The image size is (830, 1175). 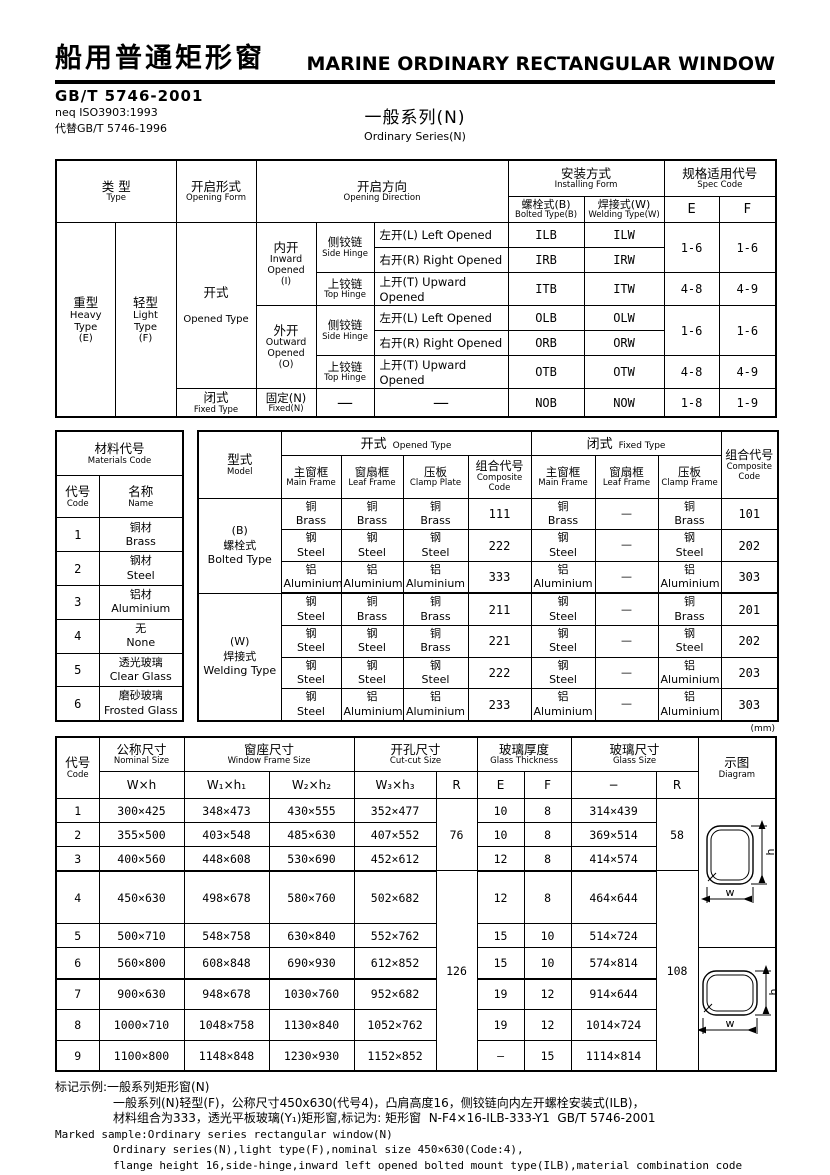 What do you see at coordinates (77, 569) in the screenshot?
I see `material-code: 2` at bounding box center [77, 569].